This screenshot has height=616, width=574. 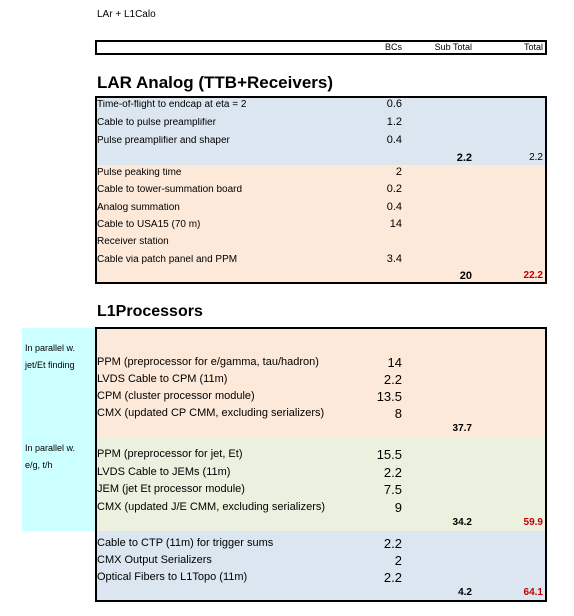 What do you see at coordinates (389, 454) in the screenshot?
I see `bcs-value: 15.5` at bounding box center [389, 454].